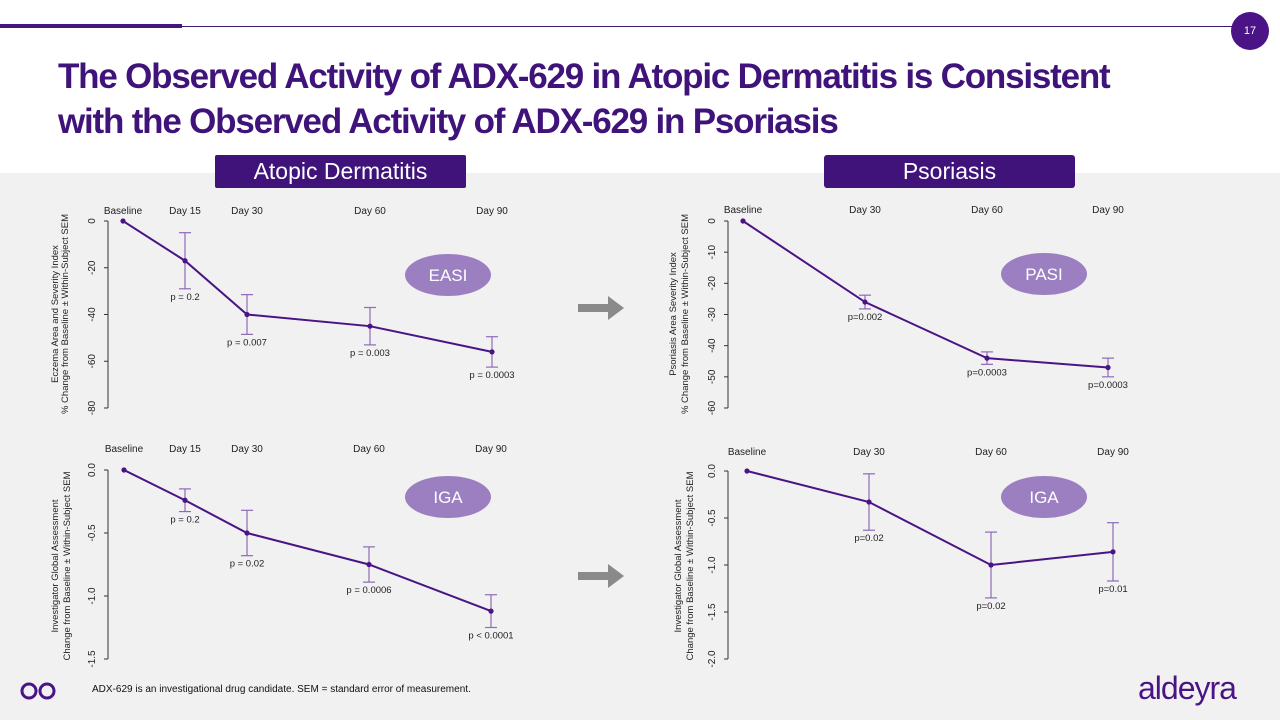 Image resolution: width=1280 pixels, height=720 pixels. I want to click on y-tick-label: -1.5, so click(712, 612).